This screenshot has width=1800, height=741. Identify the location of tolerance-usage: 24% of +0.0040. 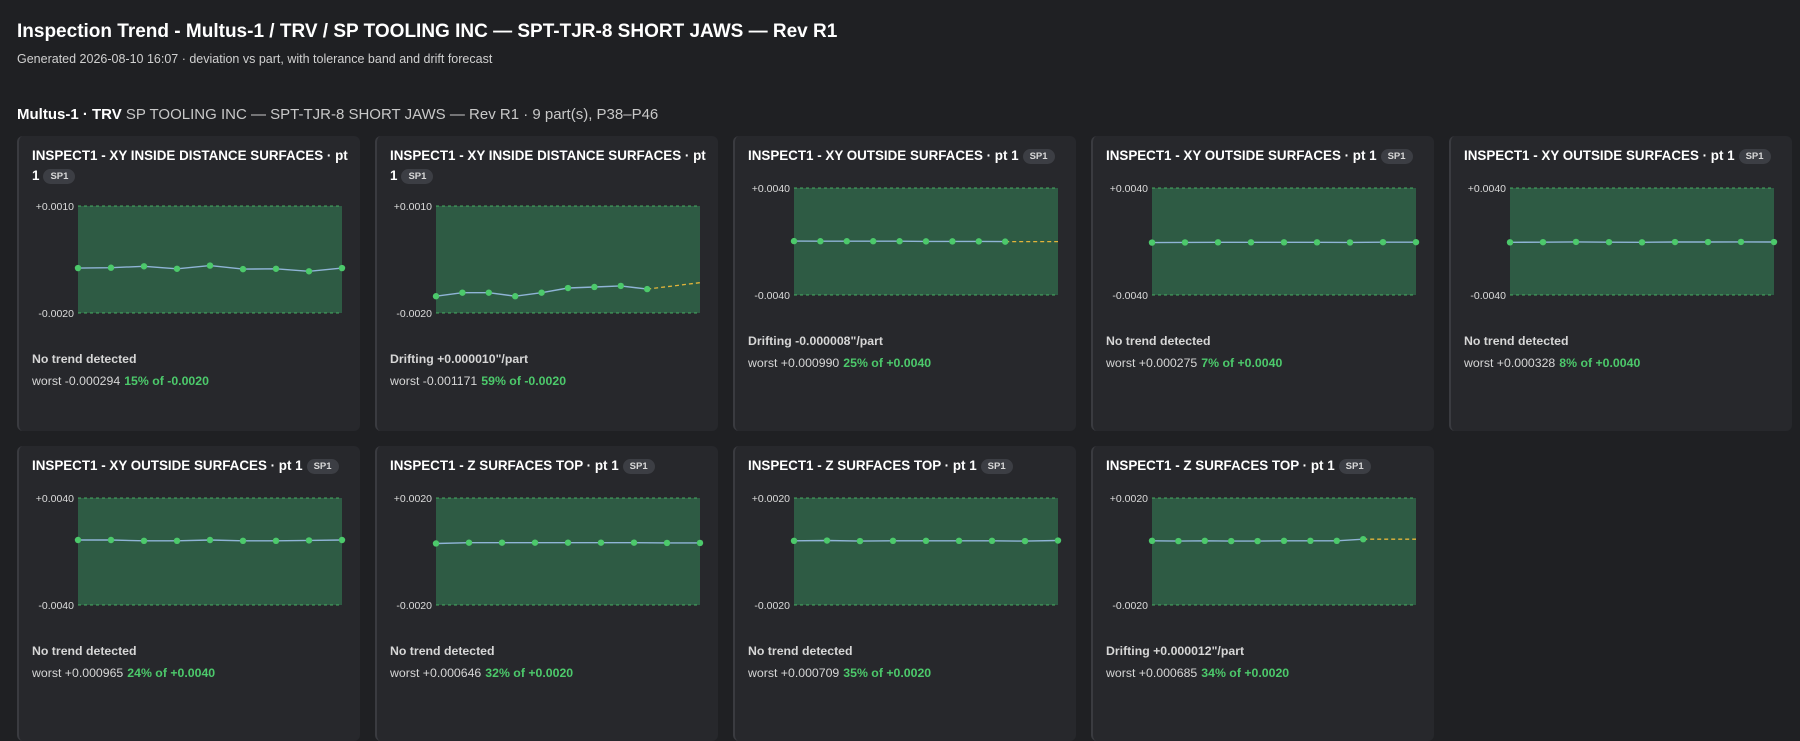
(171, 673).